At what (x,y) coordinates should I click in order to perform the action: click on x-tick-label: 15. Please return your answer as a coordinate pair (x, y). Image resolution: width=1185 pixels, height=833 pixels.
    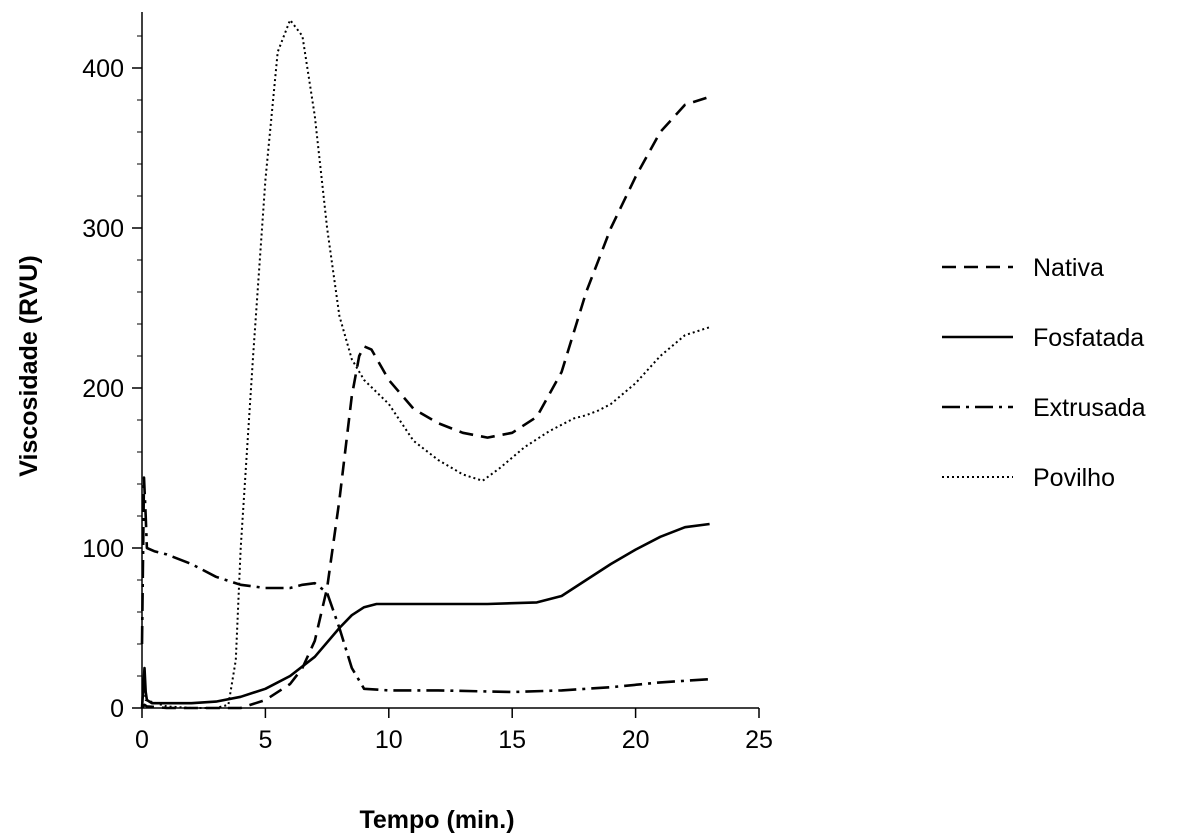
    Looking at the image, I should click on (512, 740).